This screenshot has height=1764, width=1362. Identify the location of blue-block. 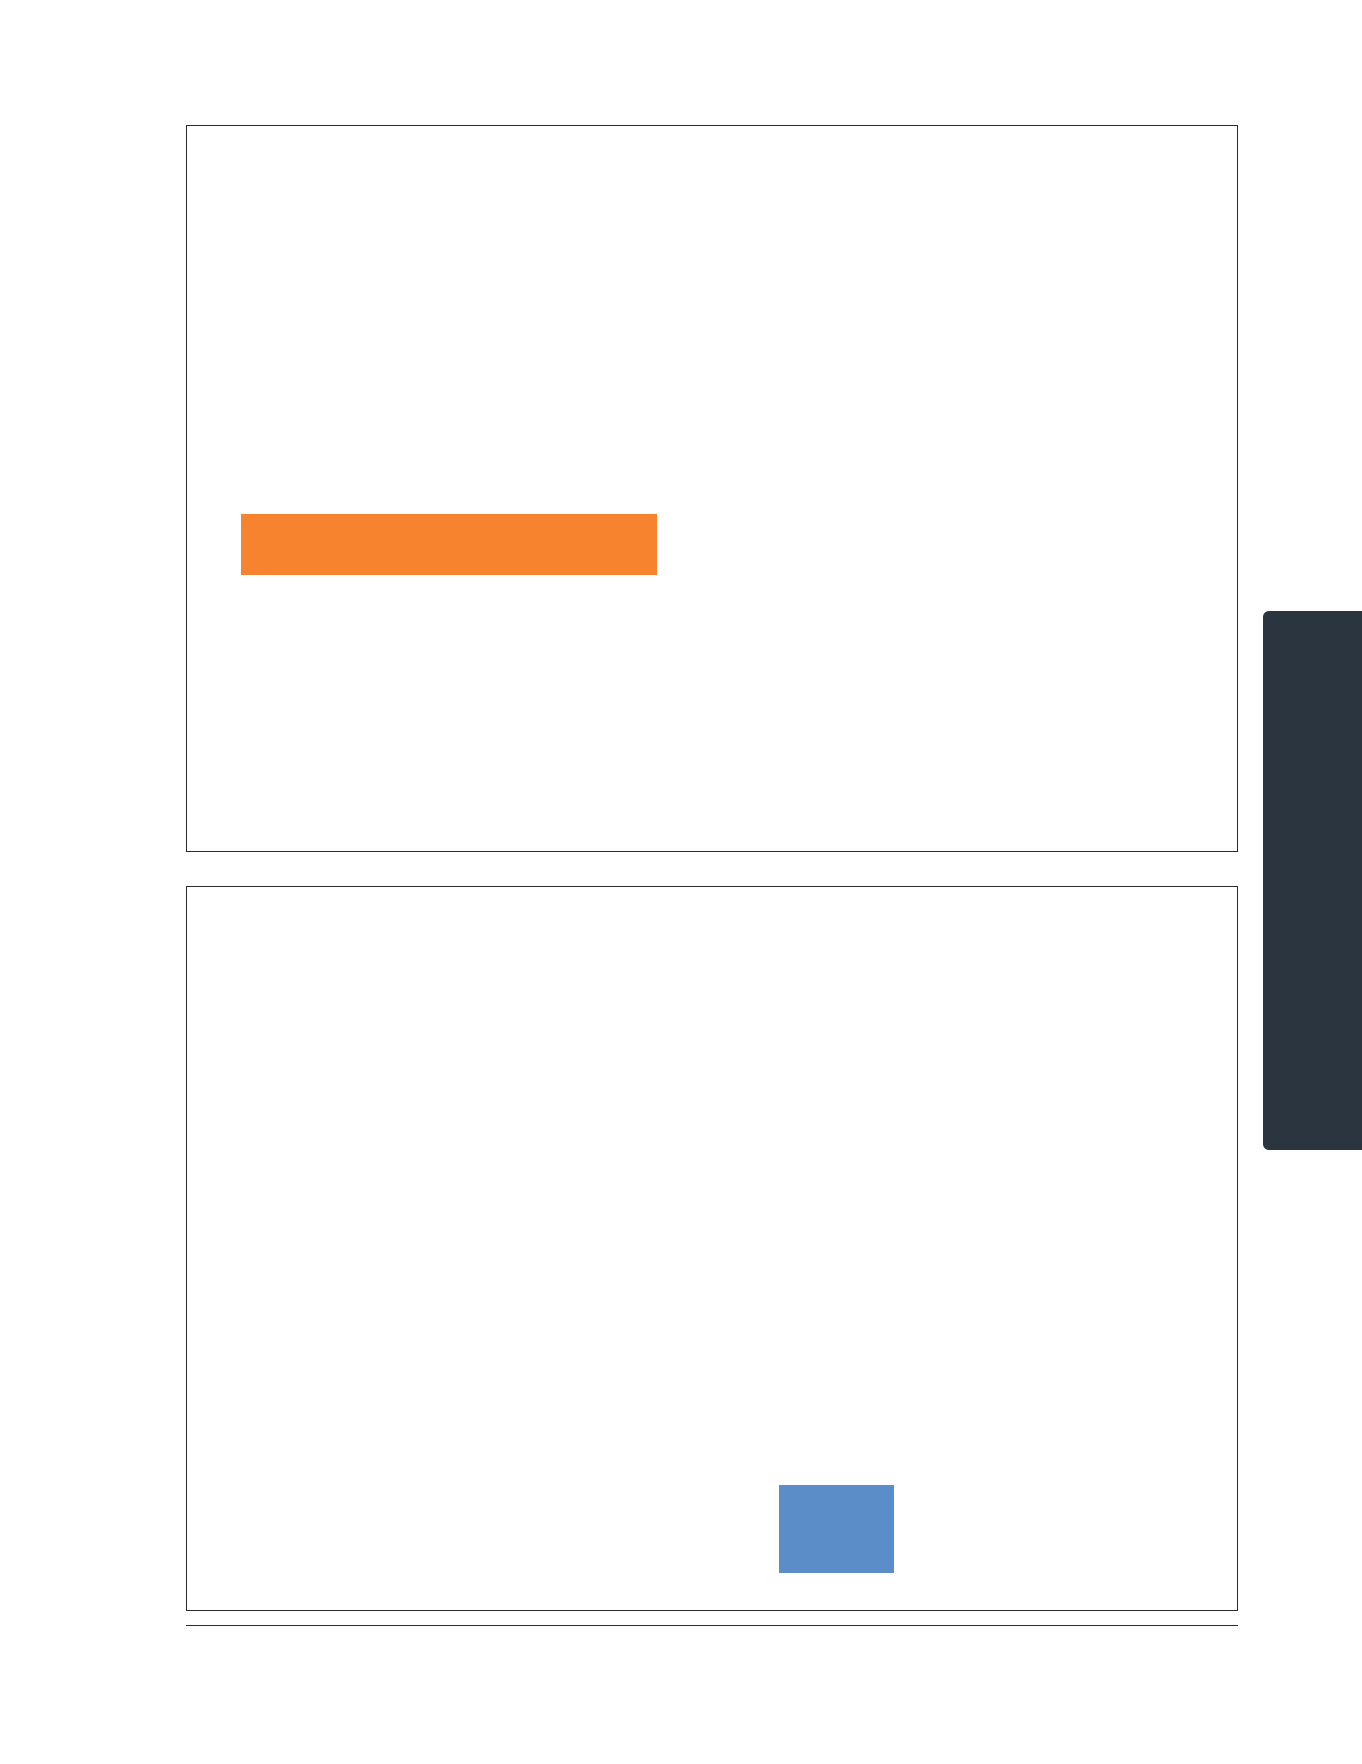
(836, 1529).